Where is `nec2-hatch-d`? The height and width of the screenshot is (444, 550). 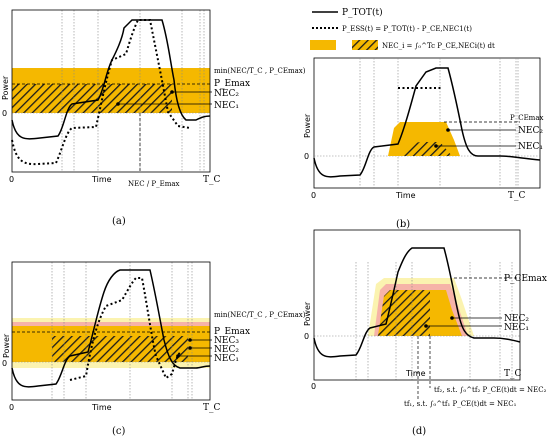 nec2-hatch-d is located at coordinates (404, 313).